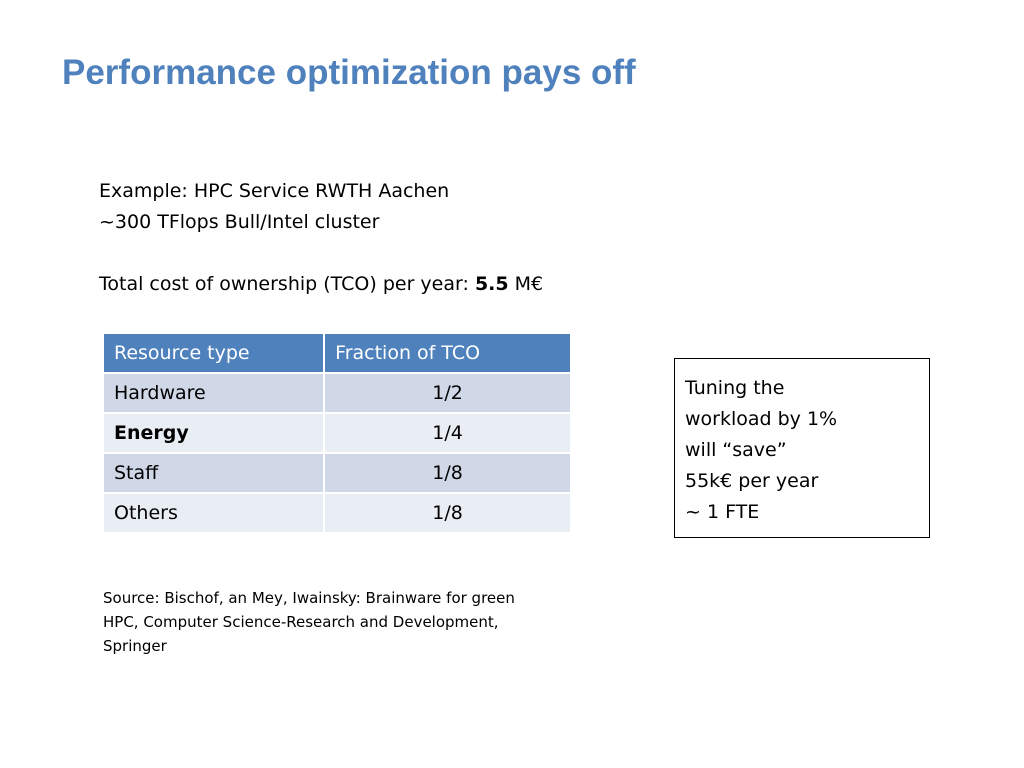 The image size is (1024, 768). What do you see at coordinates (287, 284) in the screenshot?
I see `tco-prefix: Total cost of ownership (TCO) per year:` at bounding box center [287, 284].